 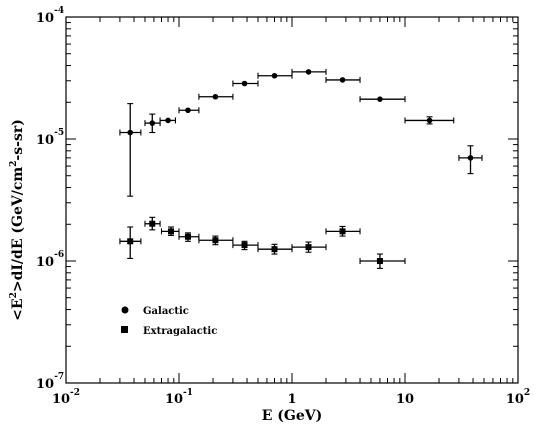 I want to click on legend-extragalactic-label: Extragalactic, so click(x=180, y=331).